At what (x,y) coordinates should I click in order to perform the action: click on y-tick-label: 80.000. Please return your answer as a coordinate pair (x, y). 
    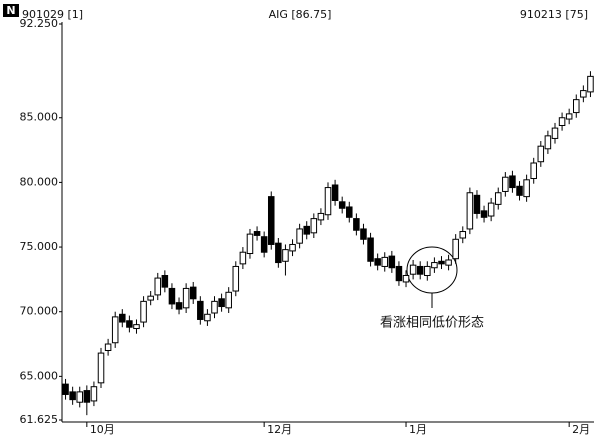
    Looking at the image, I should click on (39, 181).